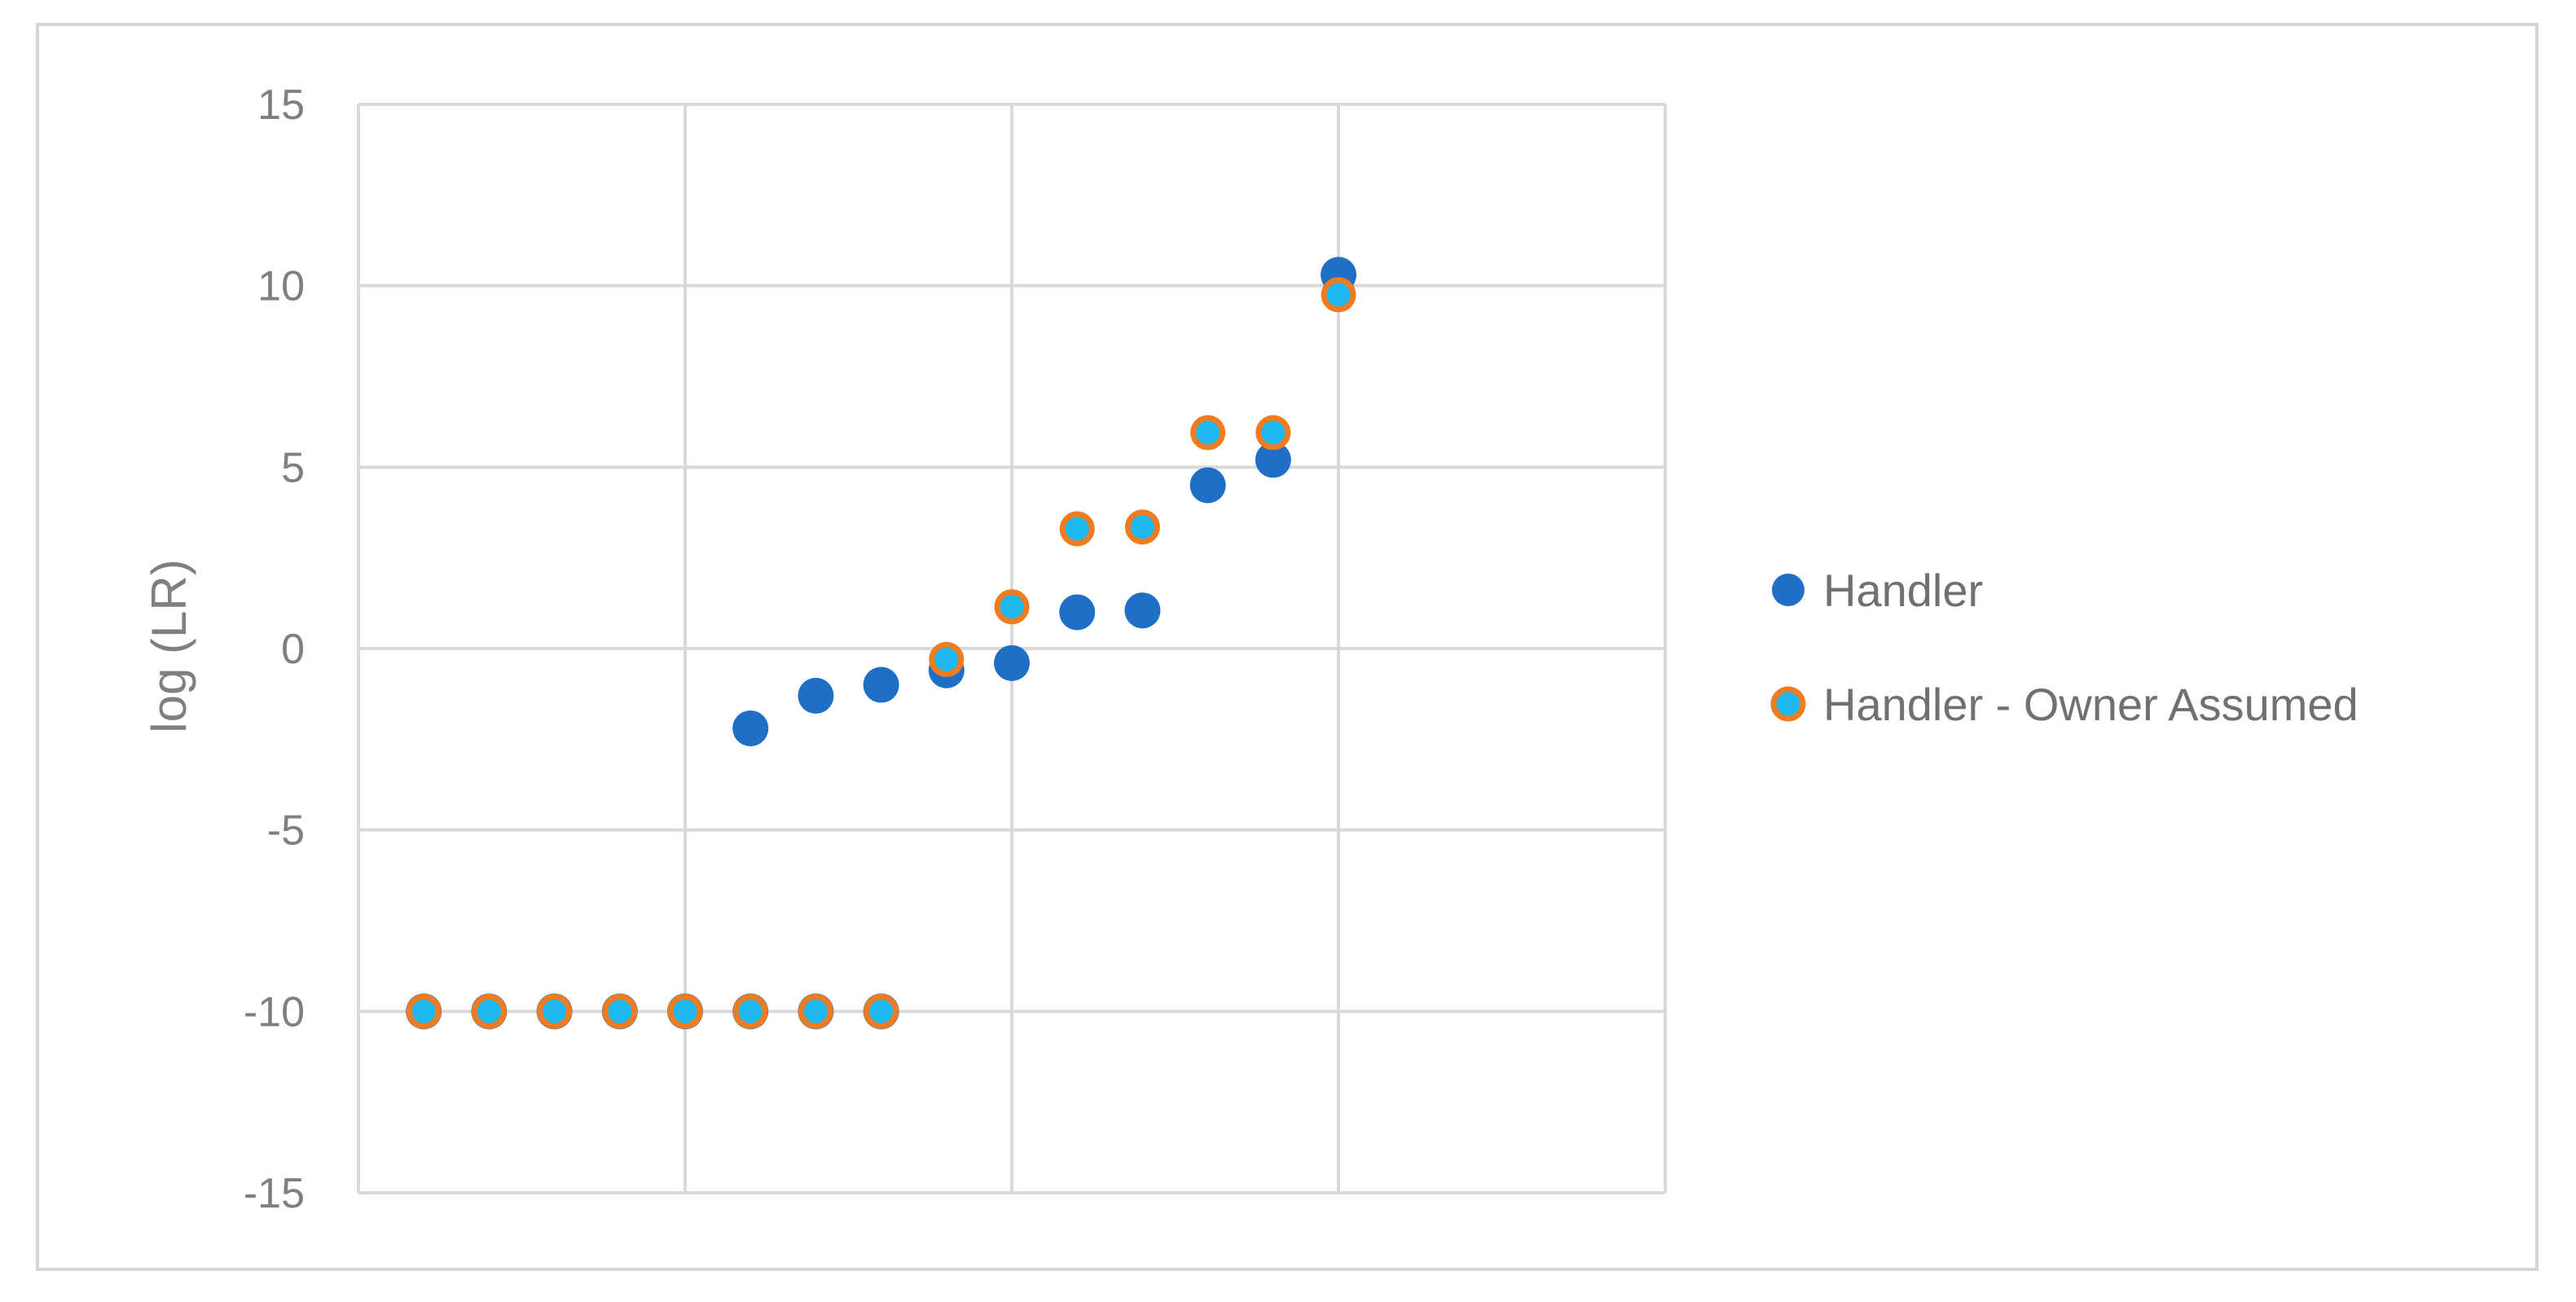  What do you see at coordinates (286, 831) in the screenshot?
I see `y-tick-label: -5` at bounding box center [286, 831].